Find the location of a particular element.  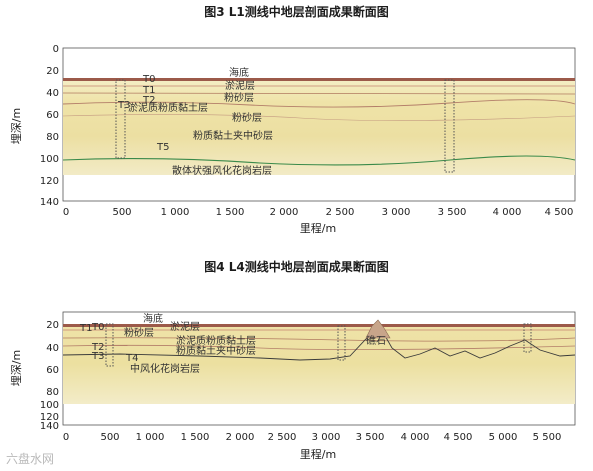

layer-label-silty-sand-2: 粉砂层 is located at coordinates (247, 117).